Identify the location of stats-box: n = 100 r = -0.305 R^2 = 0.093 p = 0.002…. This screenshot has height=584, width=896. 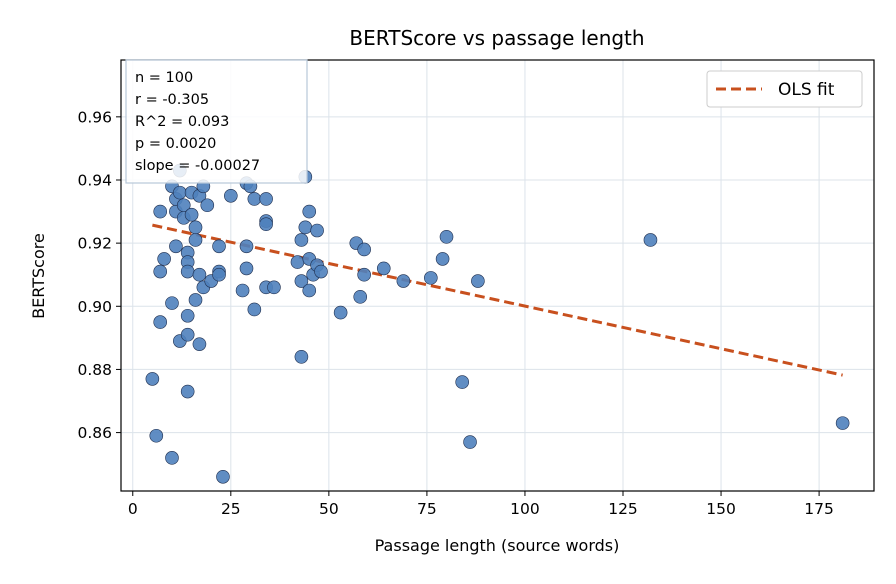
(216, 121).